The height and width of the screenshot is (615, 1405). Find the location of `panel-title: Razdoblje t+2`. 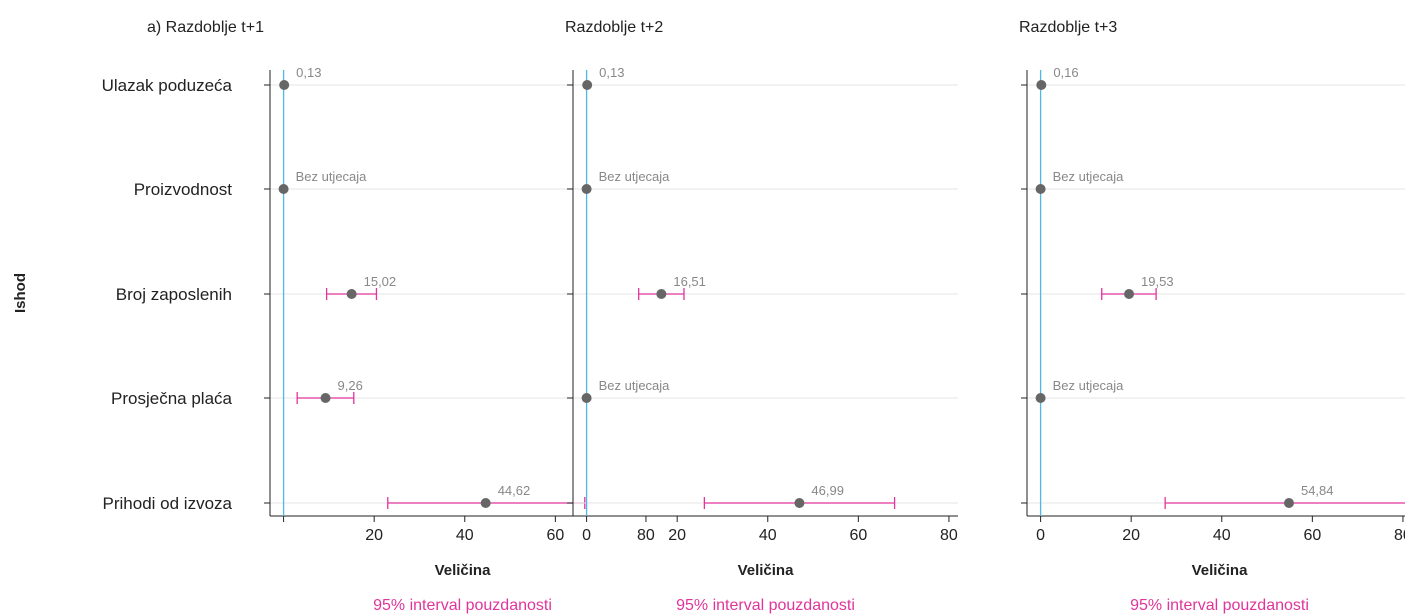

panel-title: Razdoblje t+2 is located at coordinates (614, 27).